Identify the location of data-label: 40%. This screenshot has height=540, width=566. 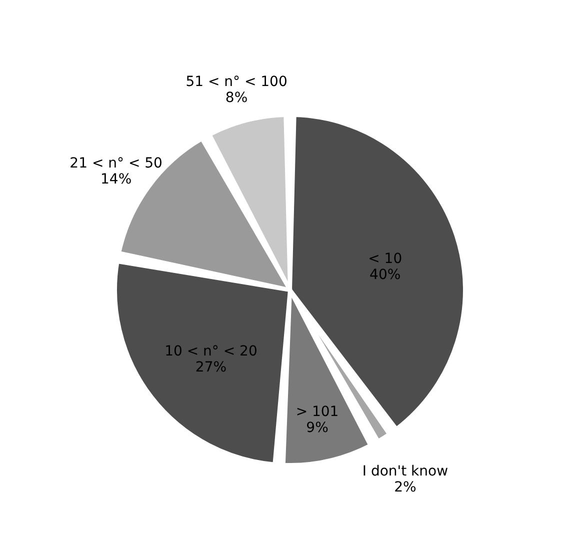
(385, 275).